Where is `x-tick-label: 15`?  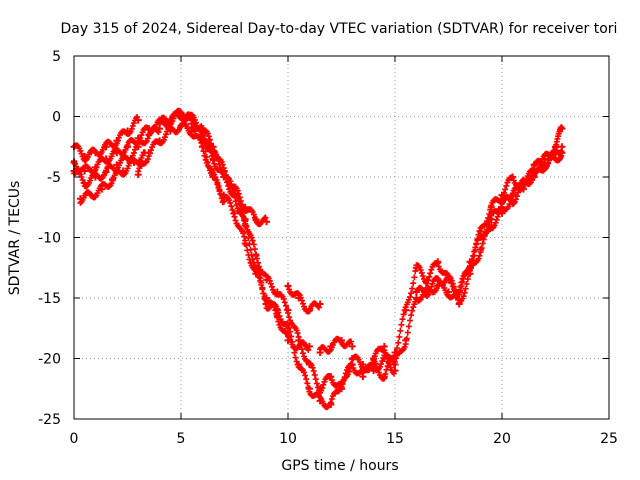 x-tick-label: 15 is located at coordinates (395, 439).